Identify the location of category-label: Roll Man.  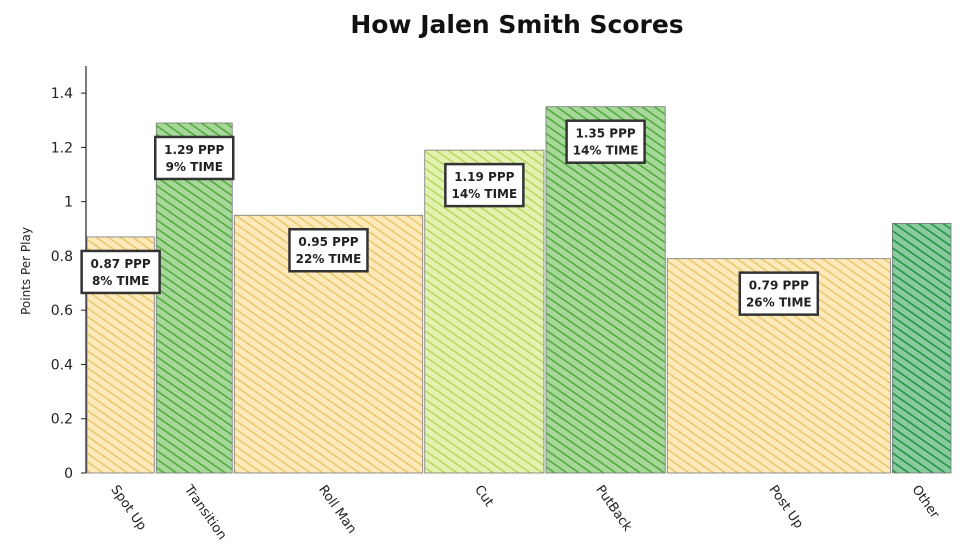
(337, 510).